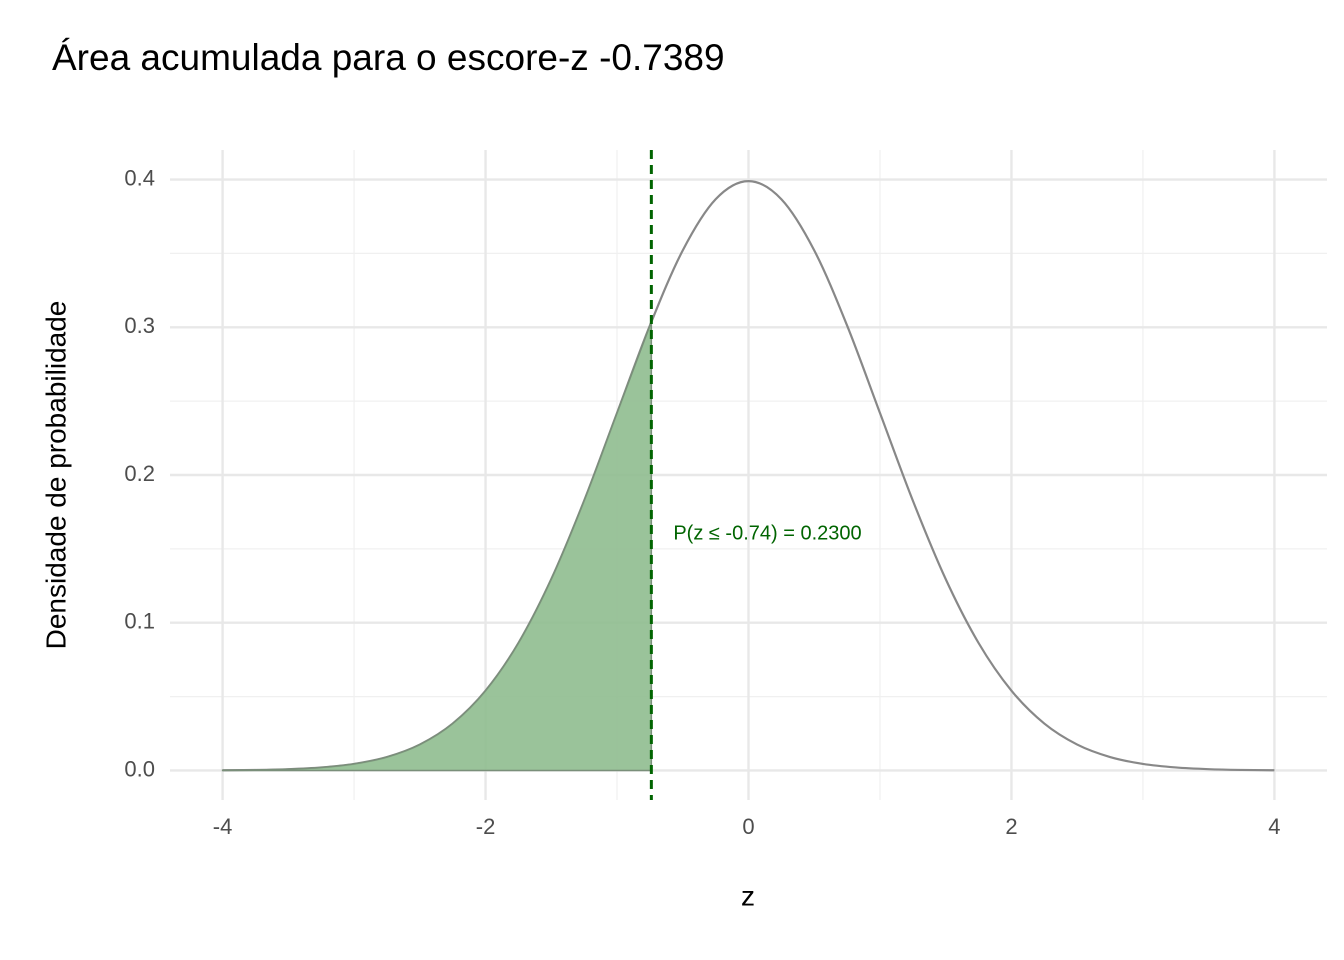  I want to click on y-tick-label: 0.3, so click(139, 325).